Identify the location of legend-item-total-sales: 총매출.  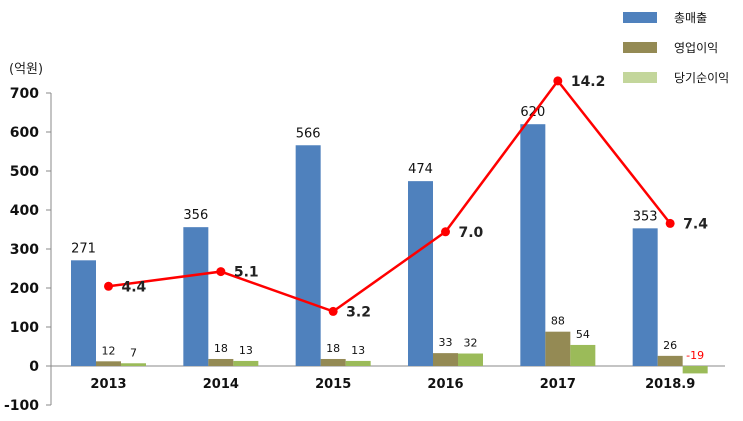
(676, 17).